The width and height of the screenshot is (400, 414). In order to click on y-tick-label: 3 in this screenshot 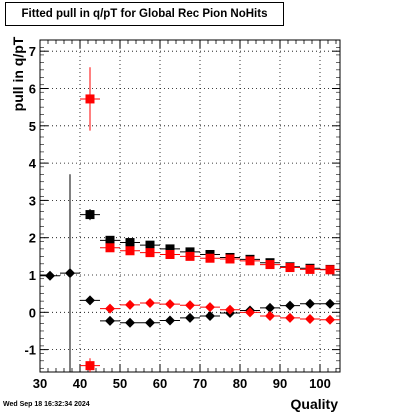, I will do `click(32, 200)`.